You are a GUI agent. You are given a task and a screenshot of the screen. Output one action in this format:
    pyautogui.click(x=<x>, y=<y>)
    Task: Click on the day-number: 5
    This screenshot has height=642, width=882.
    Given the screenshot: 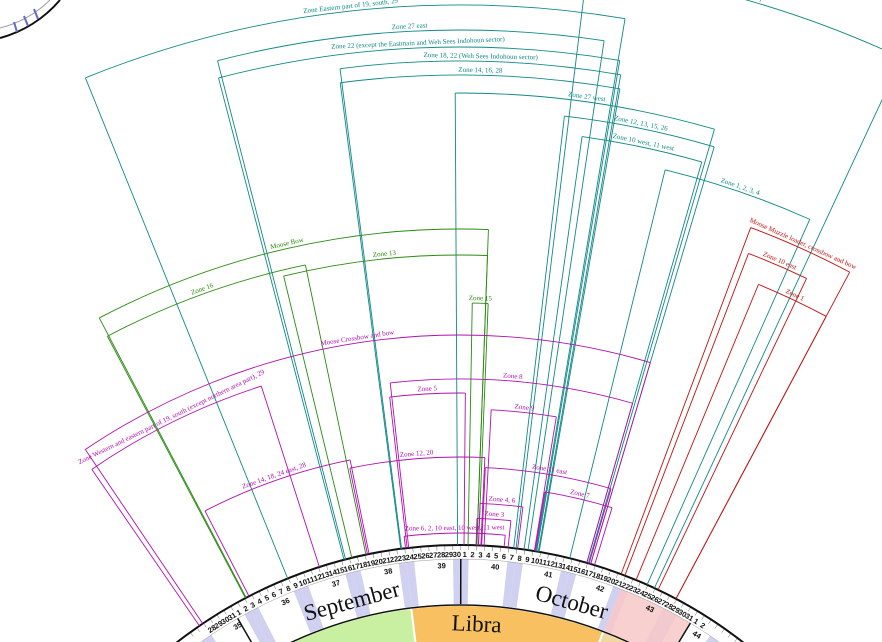 What is the action you would take?
    pyautogui.click(x=267, y=598)
    